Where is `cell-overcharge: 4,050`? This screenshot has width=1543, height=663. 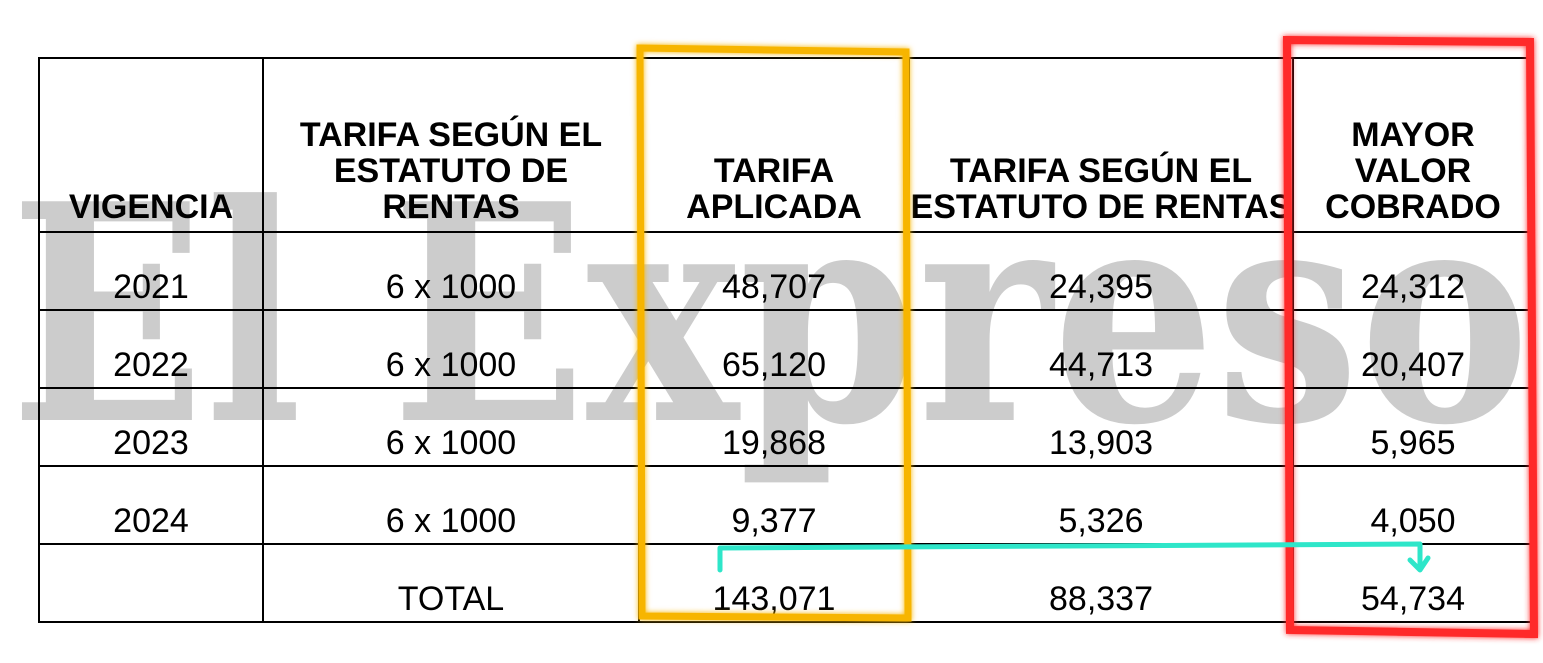 cell-overcharge: 4,050 is located at coordinates (1413, 505).